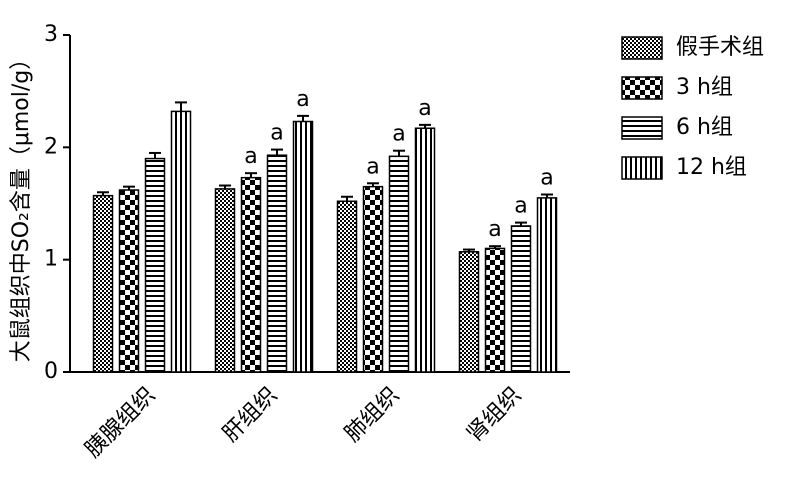 This screenshot has width=800, height=499. What do you see at coordinates (704, 127) in the screenshot?
I see `legend-label: 6 h组` at bounding box center [704, 127].